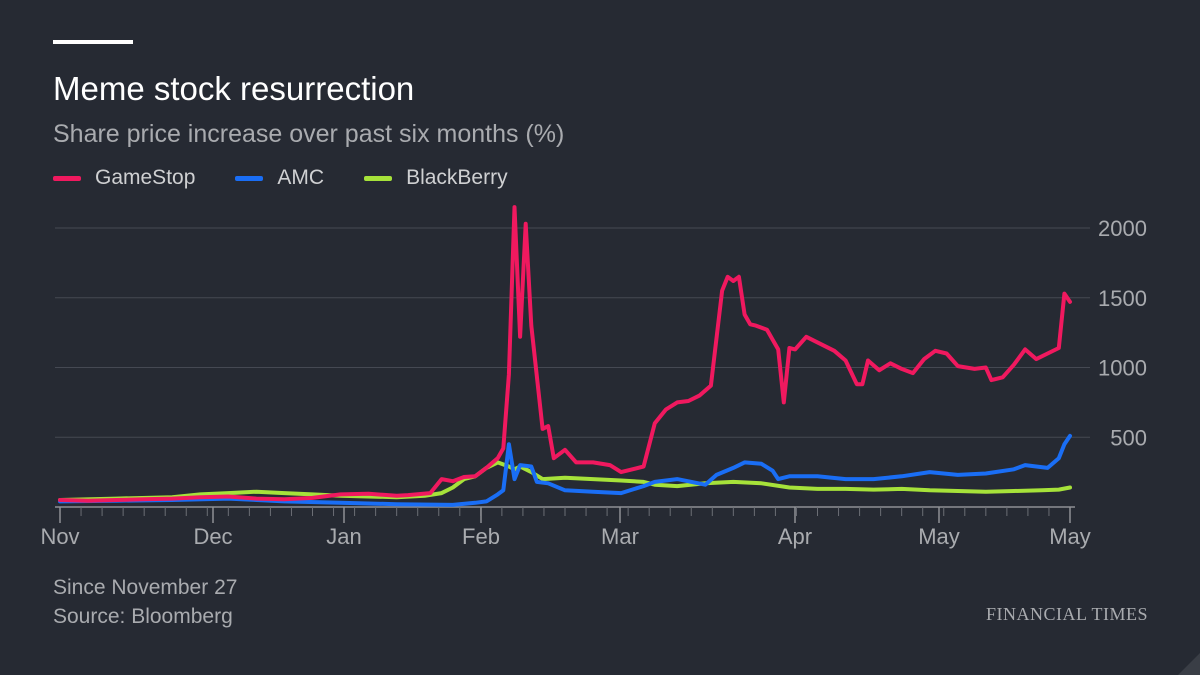 This screenshot has width=1200, height=675. Describe the element at coordinates (93, 42) in the screenshot. I see `header-rule` at that location.